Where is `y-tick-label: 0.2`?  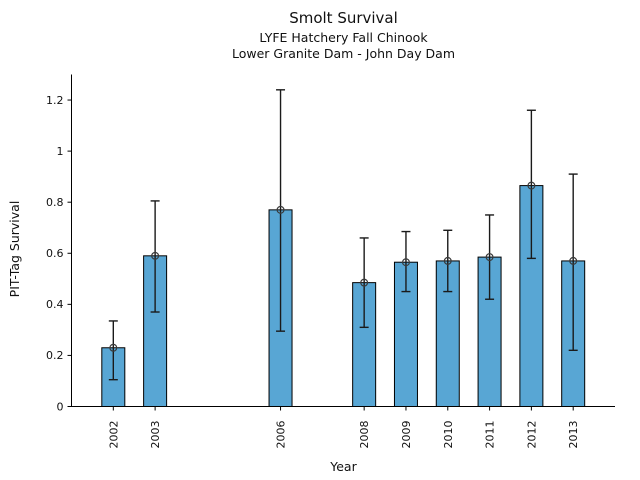 y-tick-label: 0.2 is located at coordinates (55, 355).